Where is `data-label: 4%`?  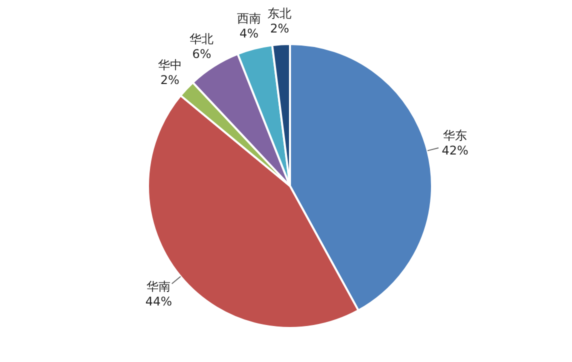
data-label: 4% is located at coordinates (249, 33).